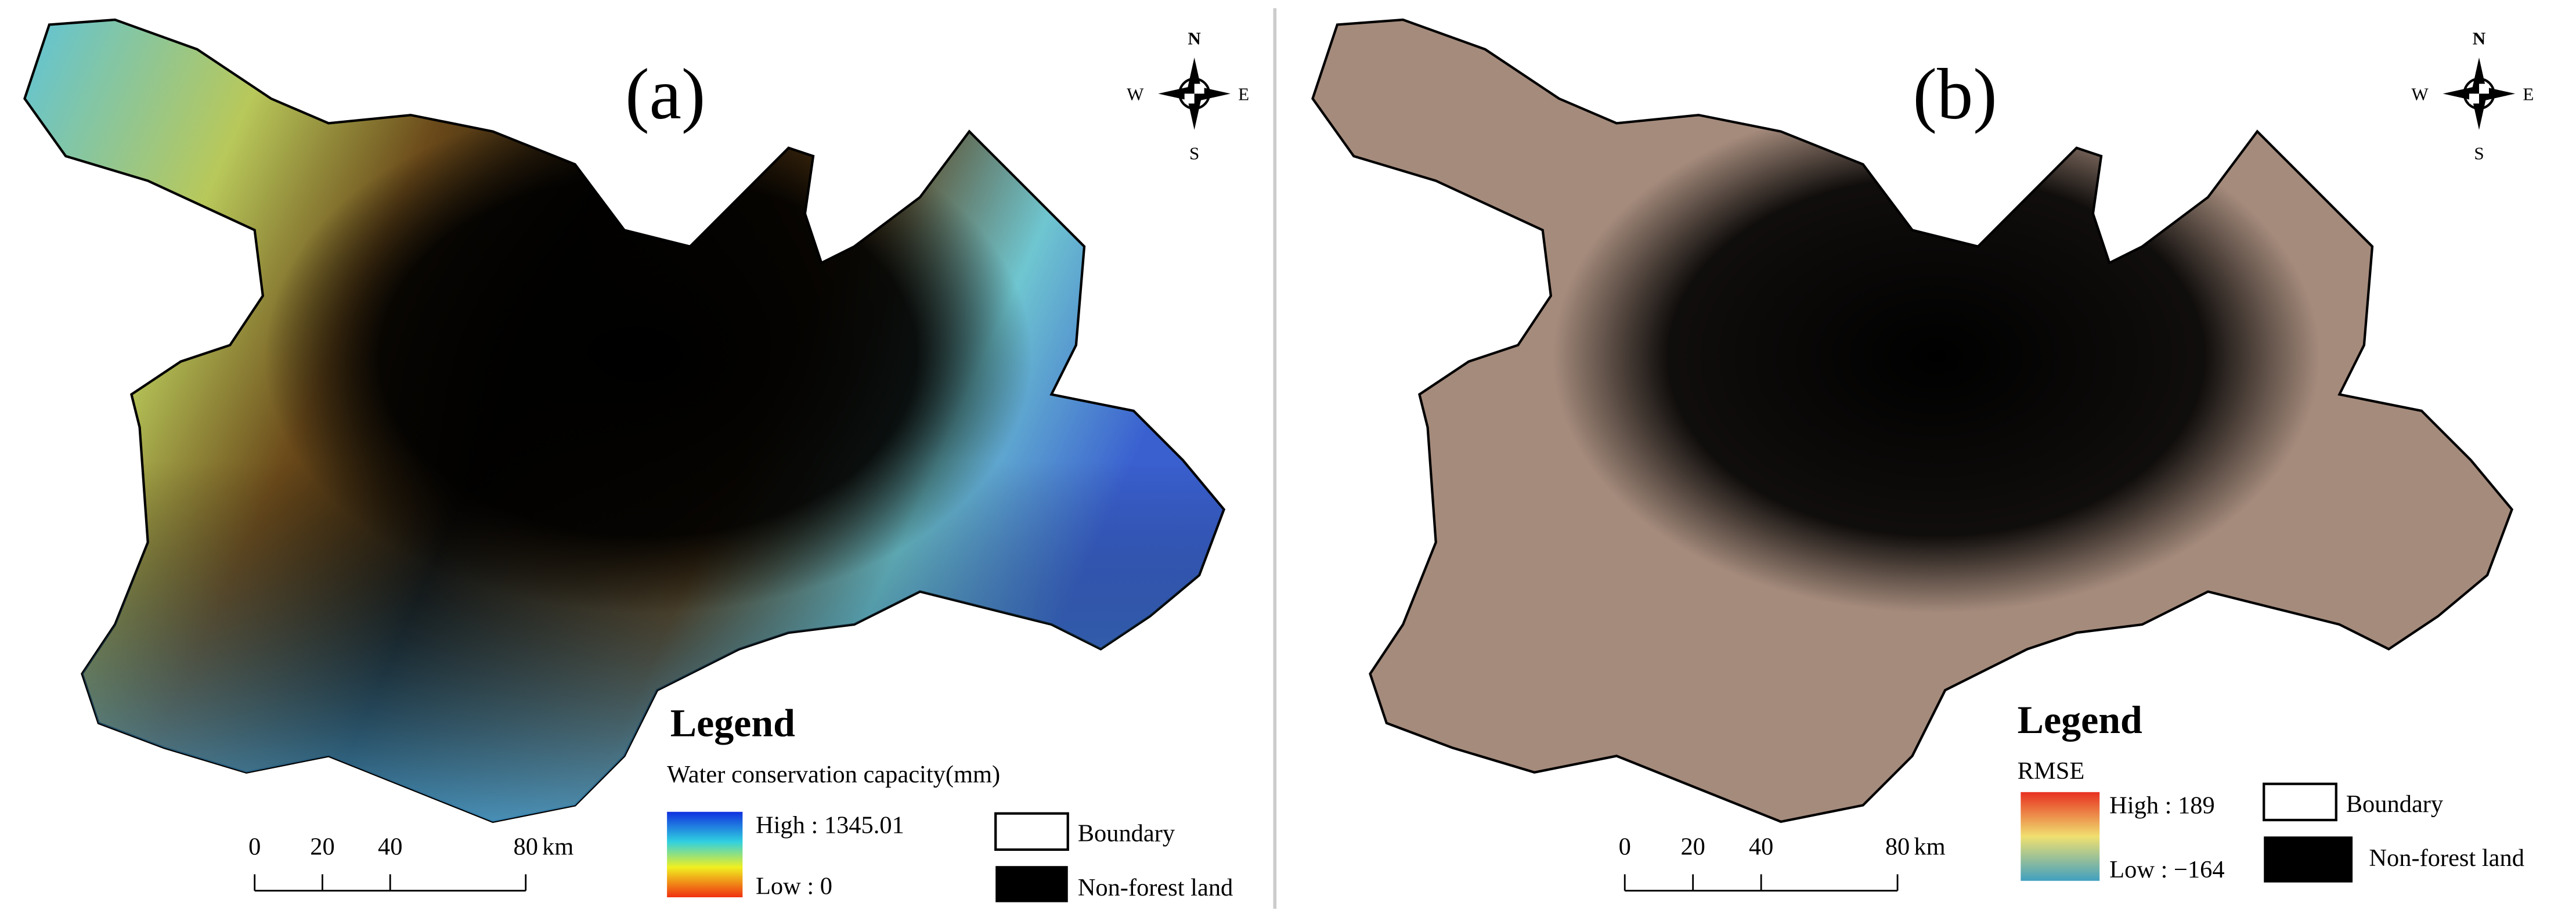  What do you see at coordinates (794, 886) in the screenshot?
I see `legend-low: Low : 0` at bounding box center [794, 886].